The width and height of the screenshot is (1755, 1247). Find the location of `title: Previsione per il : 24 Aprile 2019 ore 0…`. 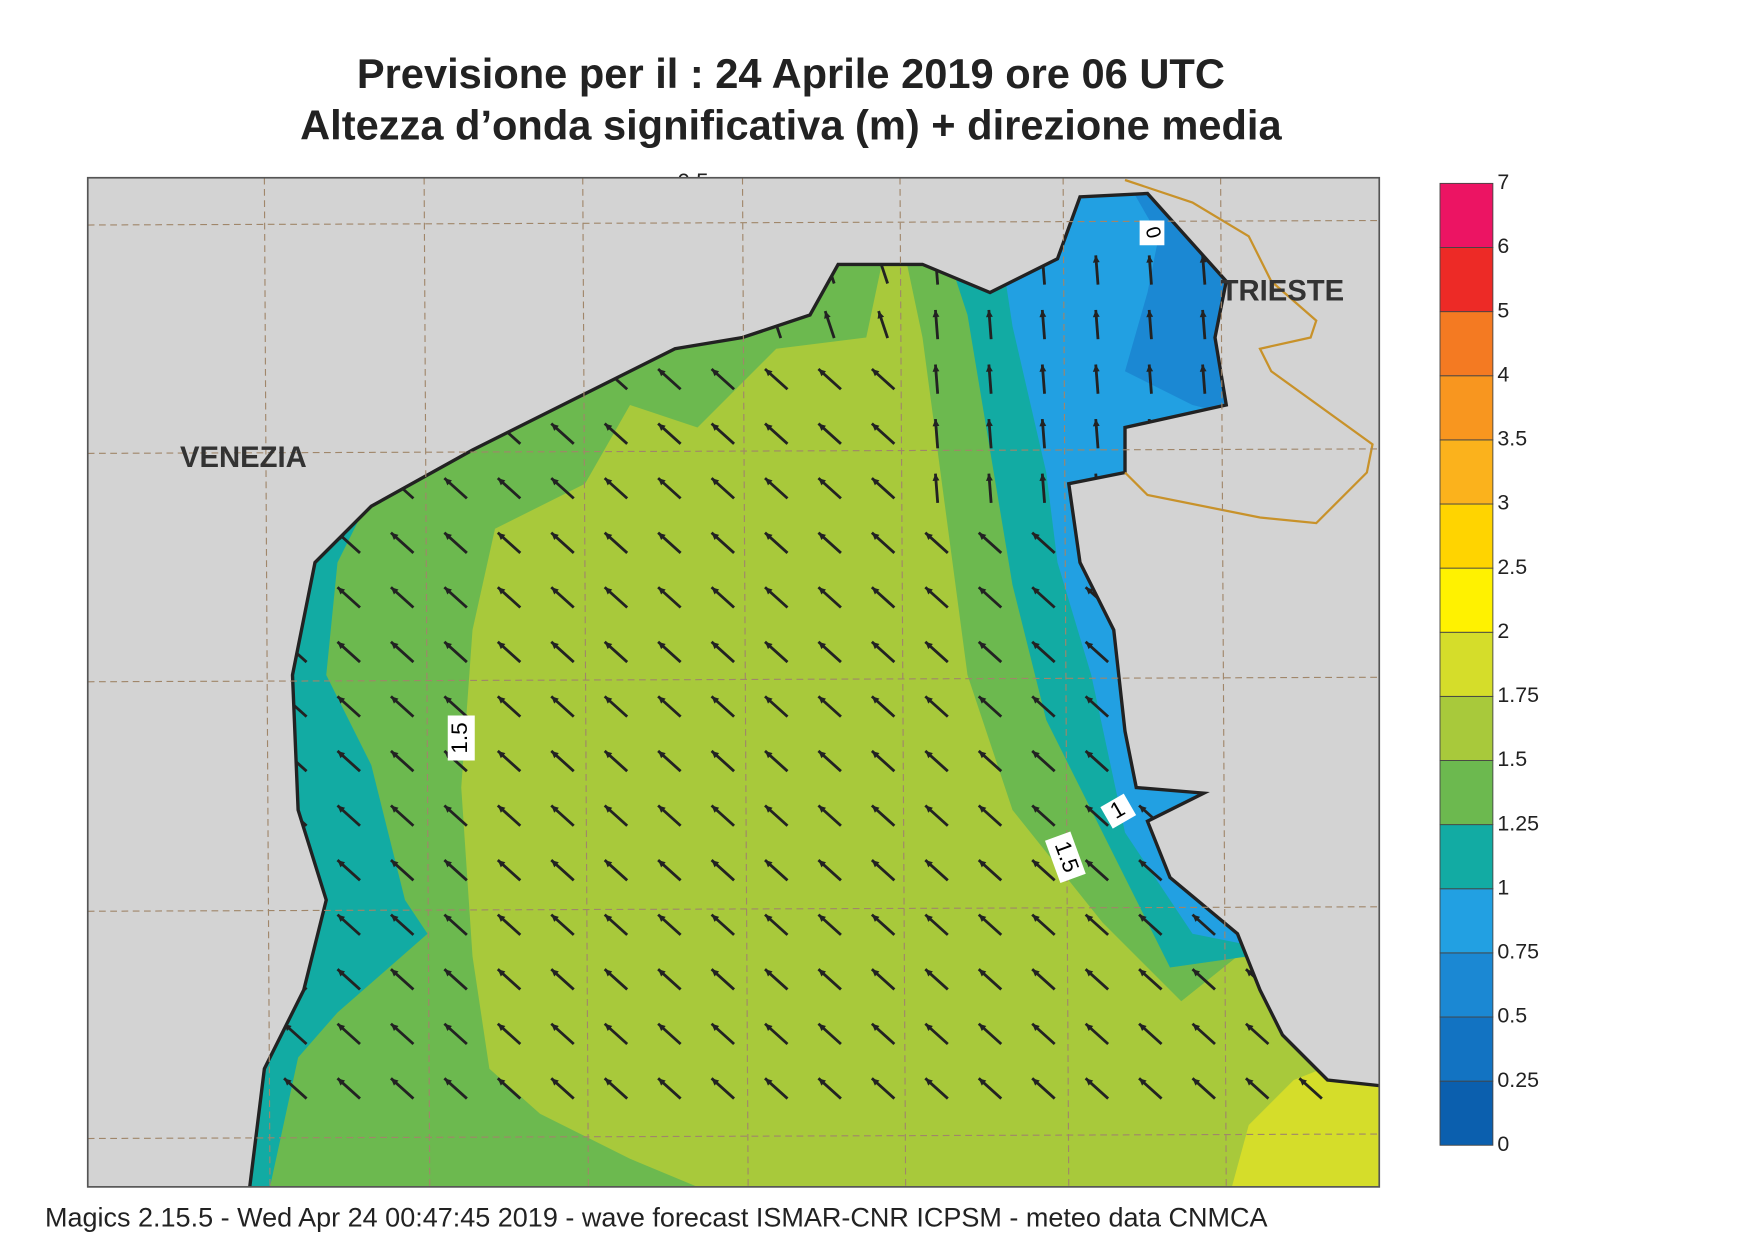

title: Previsione per il : 24 Aprile 2019 ore 0… is located at coordinates (791, 73).